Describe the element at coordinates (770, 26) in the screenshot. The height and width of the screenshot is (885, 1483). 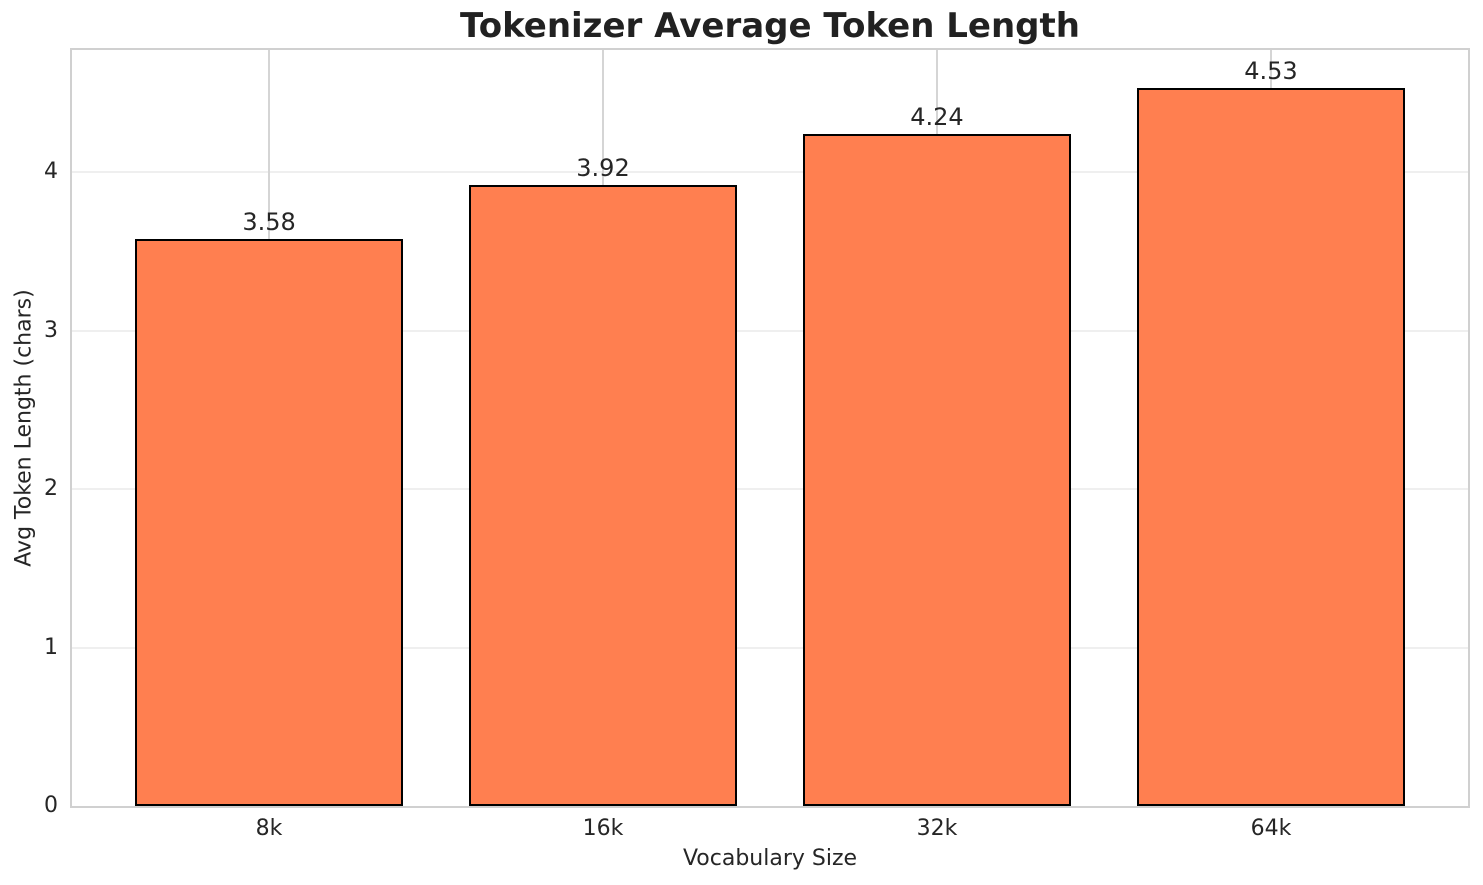
I see `chart-title: Tokenizer Average Token Length` at that location.